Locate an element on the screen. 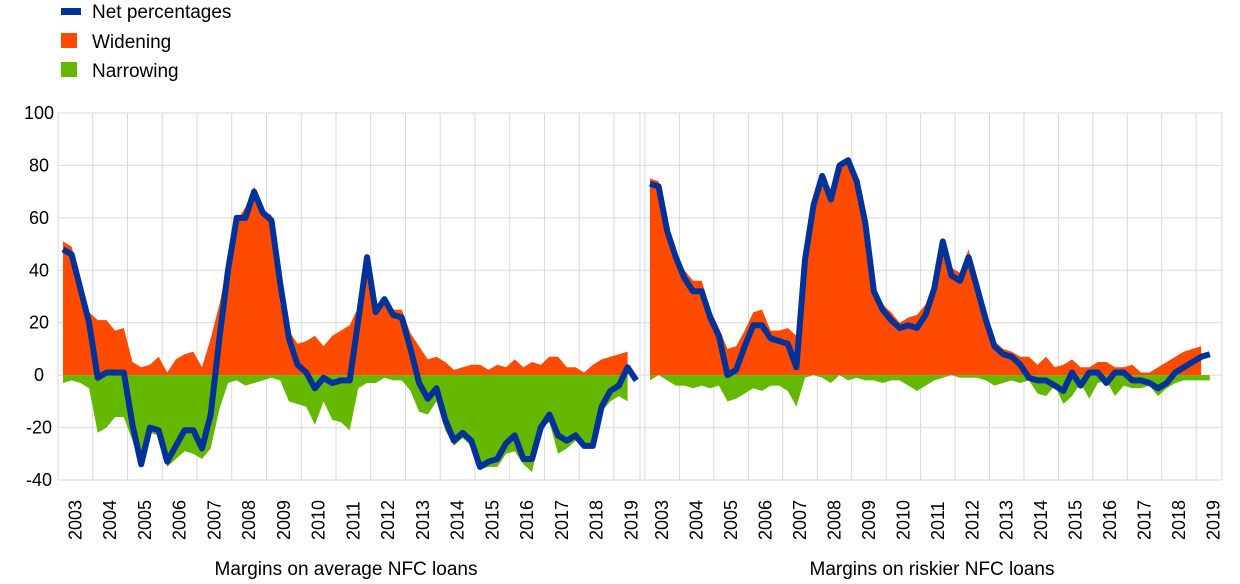  legend-swatch-net is located at coordinates (71, 11).